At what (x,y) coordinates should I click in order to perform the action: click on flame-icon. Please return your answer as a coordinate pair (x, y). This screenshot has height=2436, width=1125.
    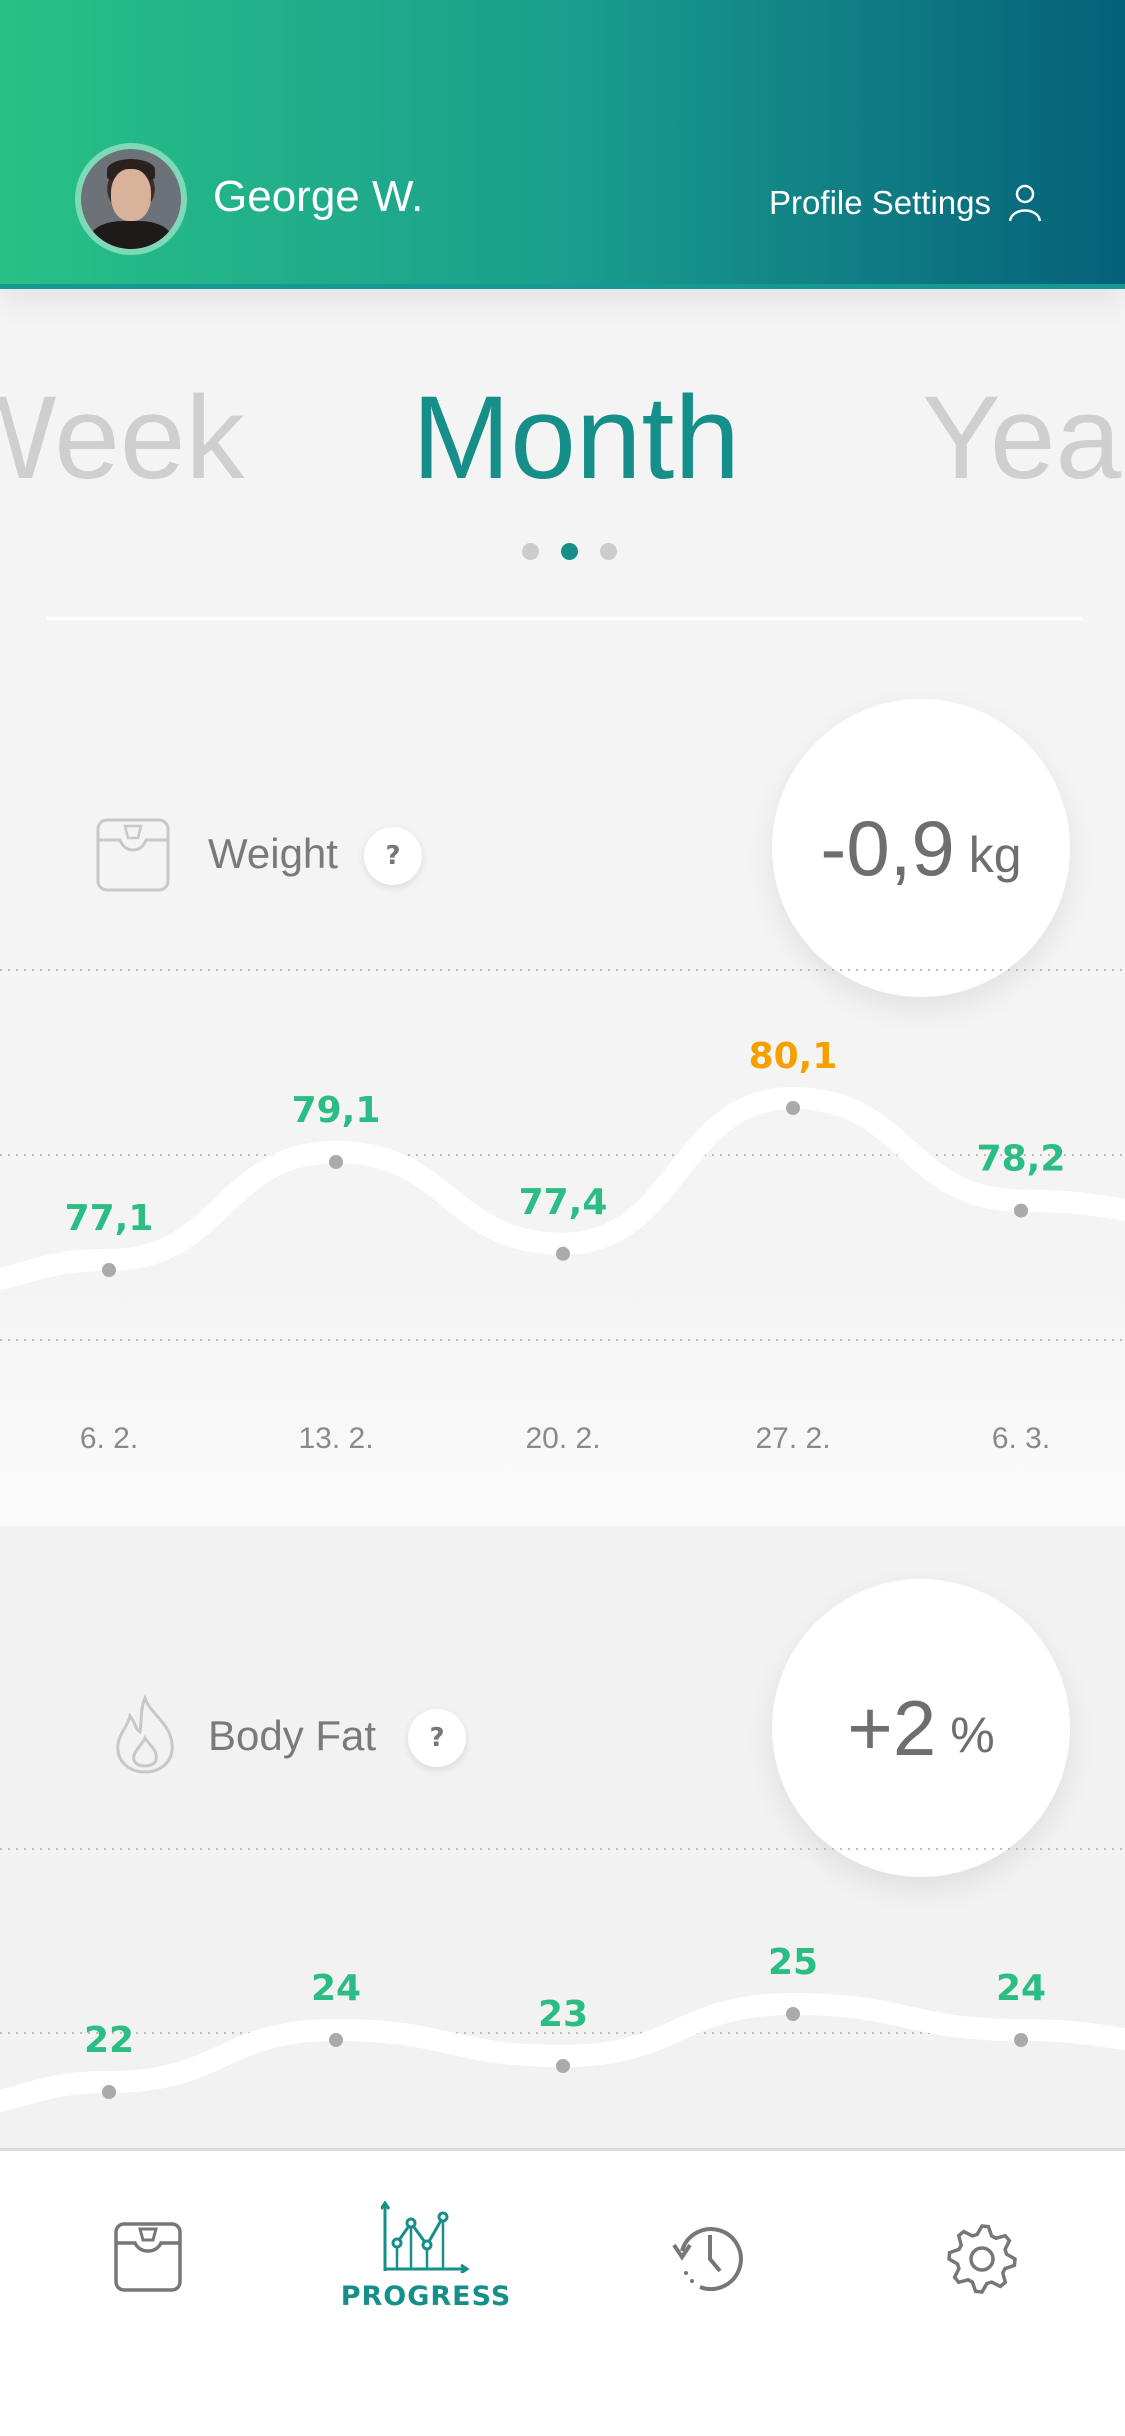
    Looking at the image, I should click on (145, 1734).